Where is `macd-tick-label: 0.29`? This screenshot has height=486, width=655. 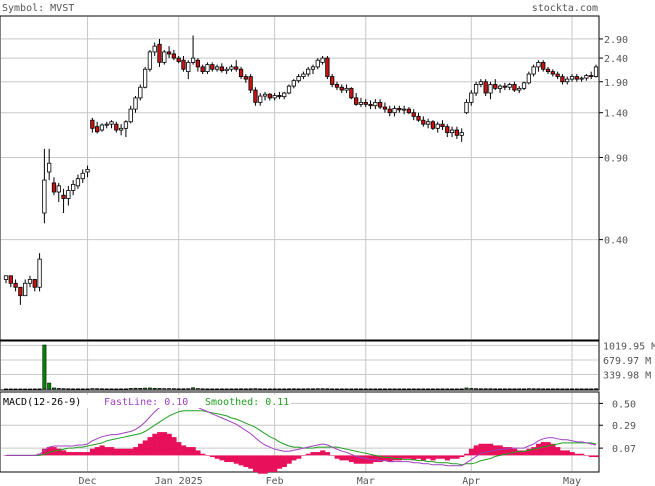
macd-tick-label: 0.29 is located at coordinates (624, 426).